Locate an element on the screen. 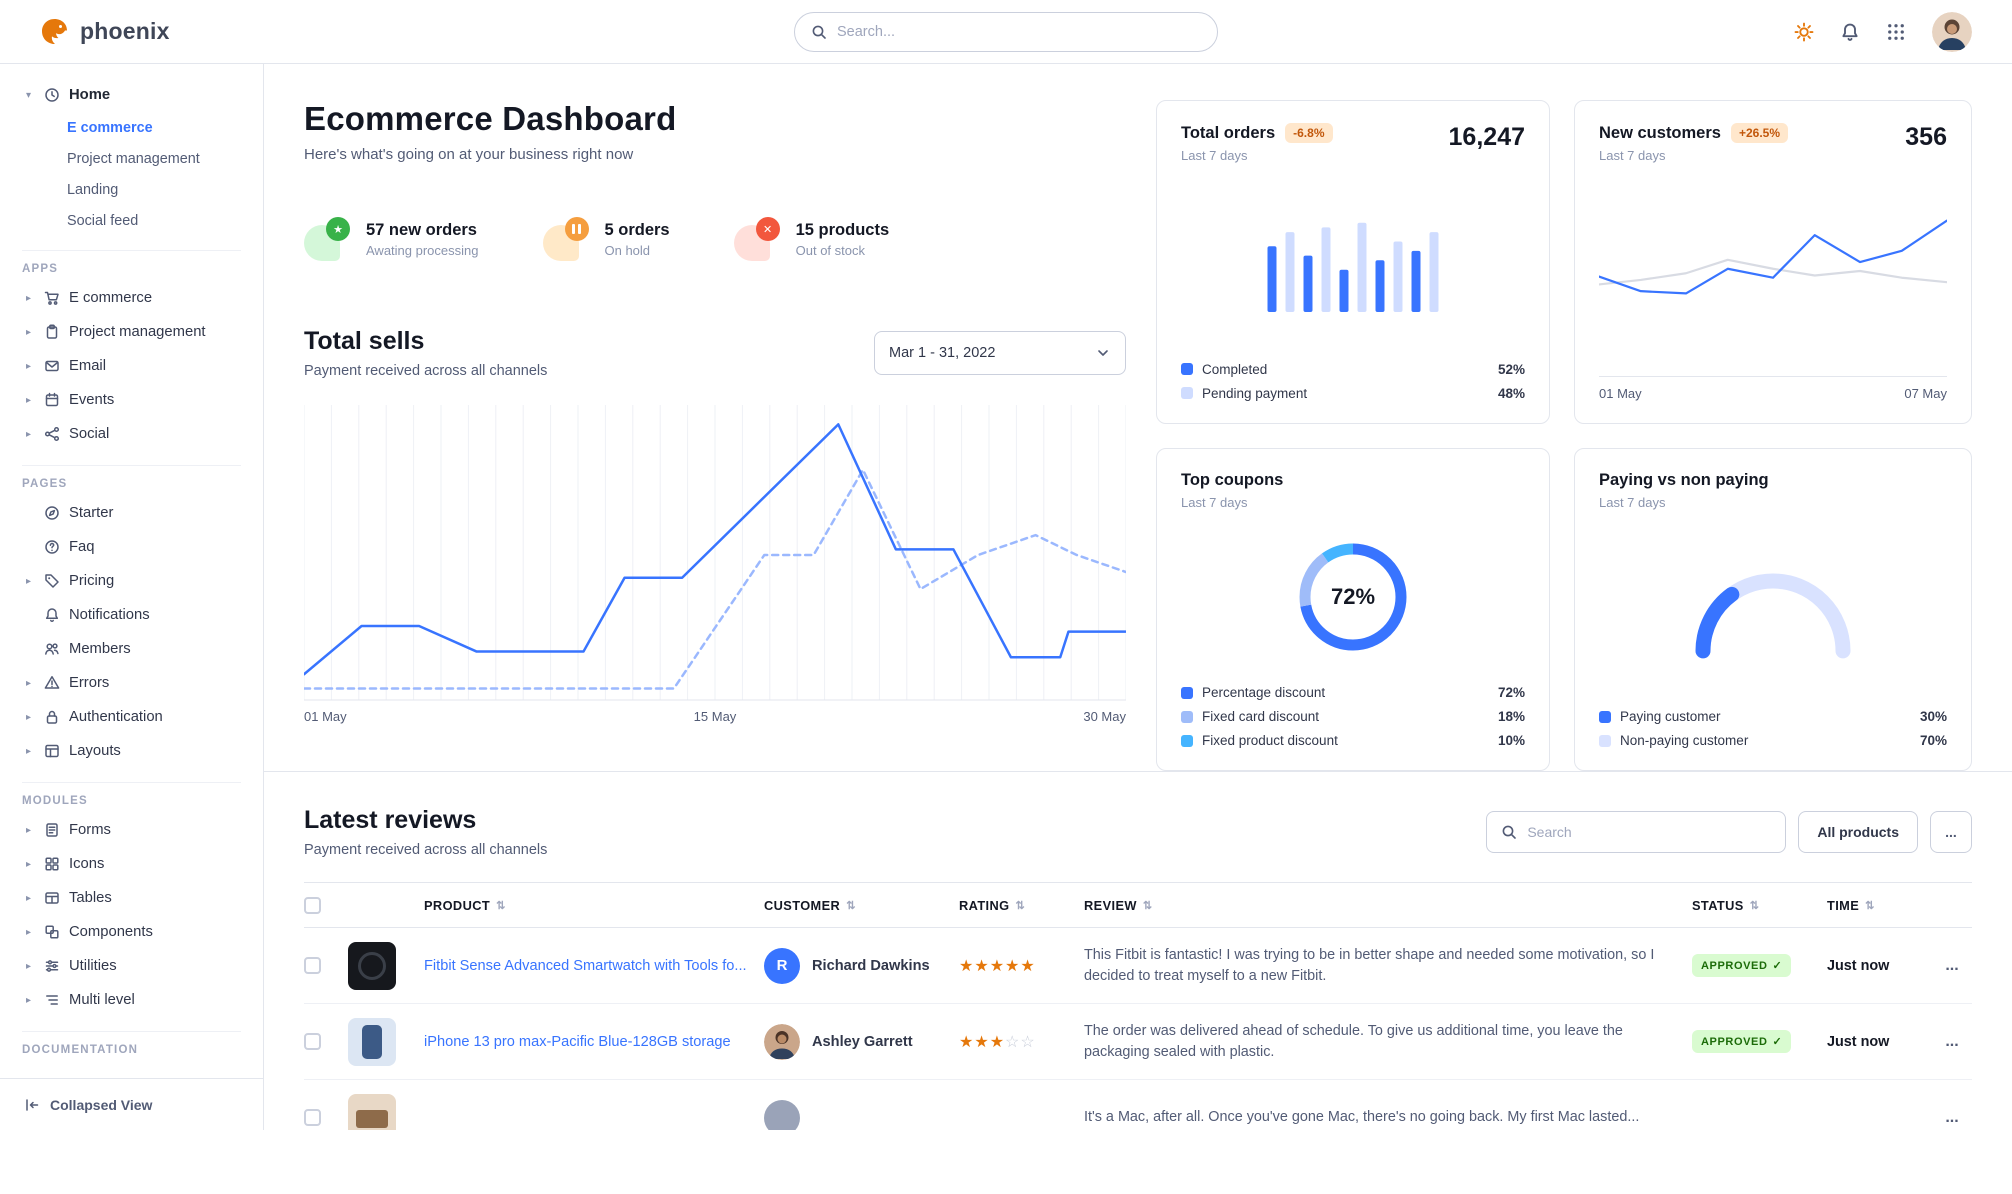 The width and height of the screenshot is (2012, 1194). card-title: Total orders is located at coordinates (1228, 133).